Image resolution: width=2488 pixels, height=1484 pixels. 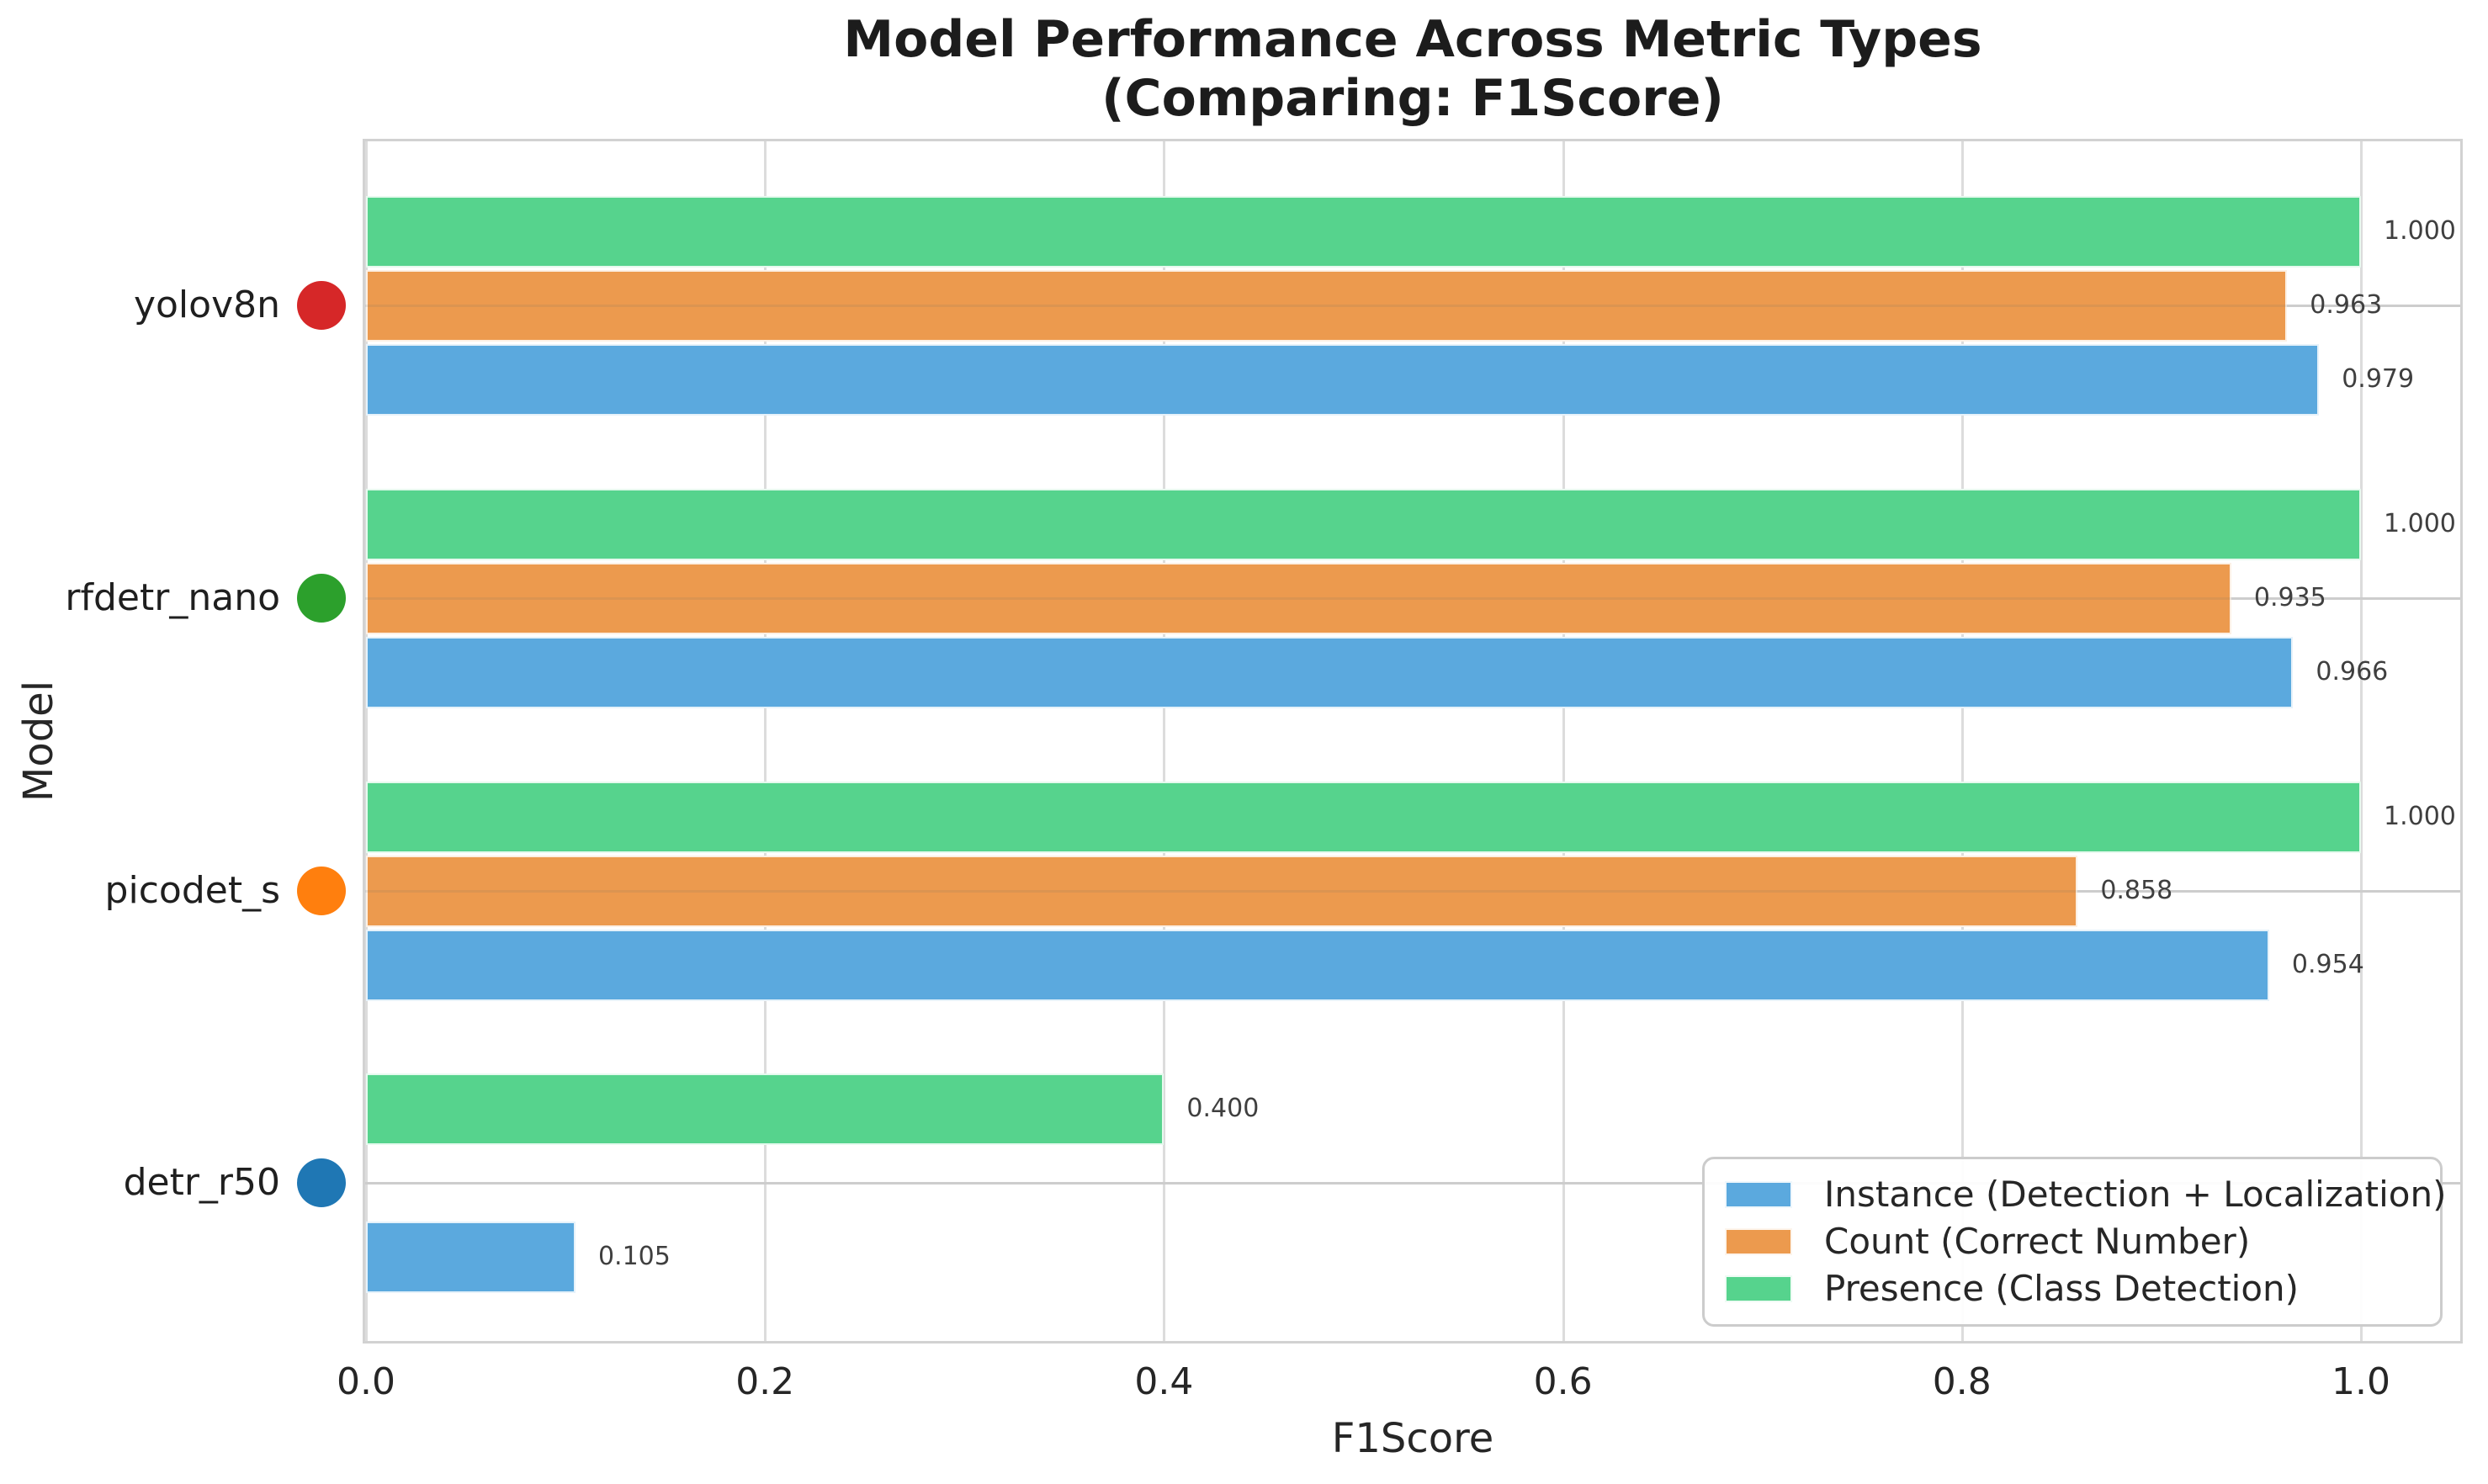 I want to click on y-tick-label-picodet_s: picodet_s, so click(x=192, y=890).